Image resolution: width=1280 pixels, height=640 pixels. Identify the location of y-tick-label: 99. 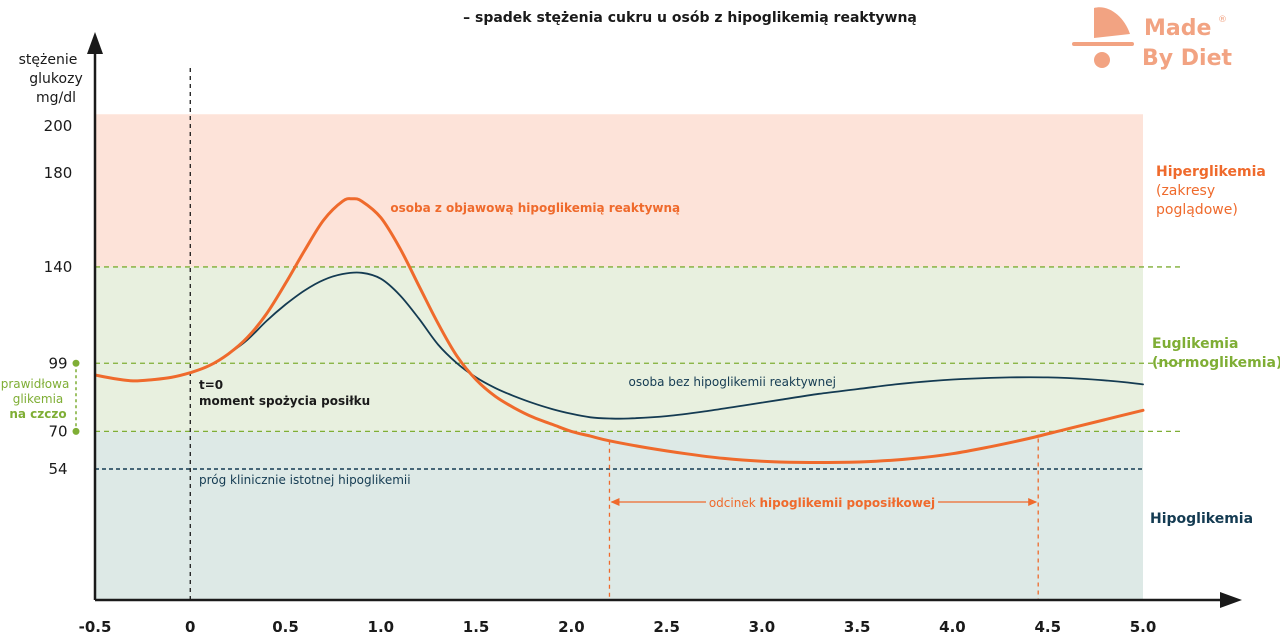
(57, 363).